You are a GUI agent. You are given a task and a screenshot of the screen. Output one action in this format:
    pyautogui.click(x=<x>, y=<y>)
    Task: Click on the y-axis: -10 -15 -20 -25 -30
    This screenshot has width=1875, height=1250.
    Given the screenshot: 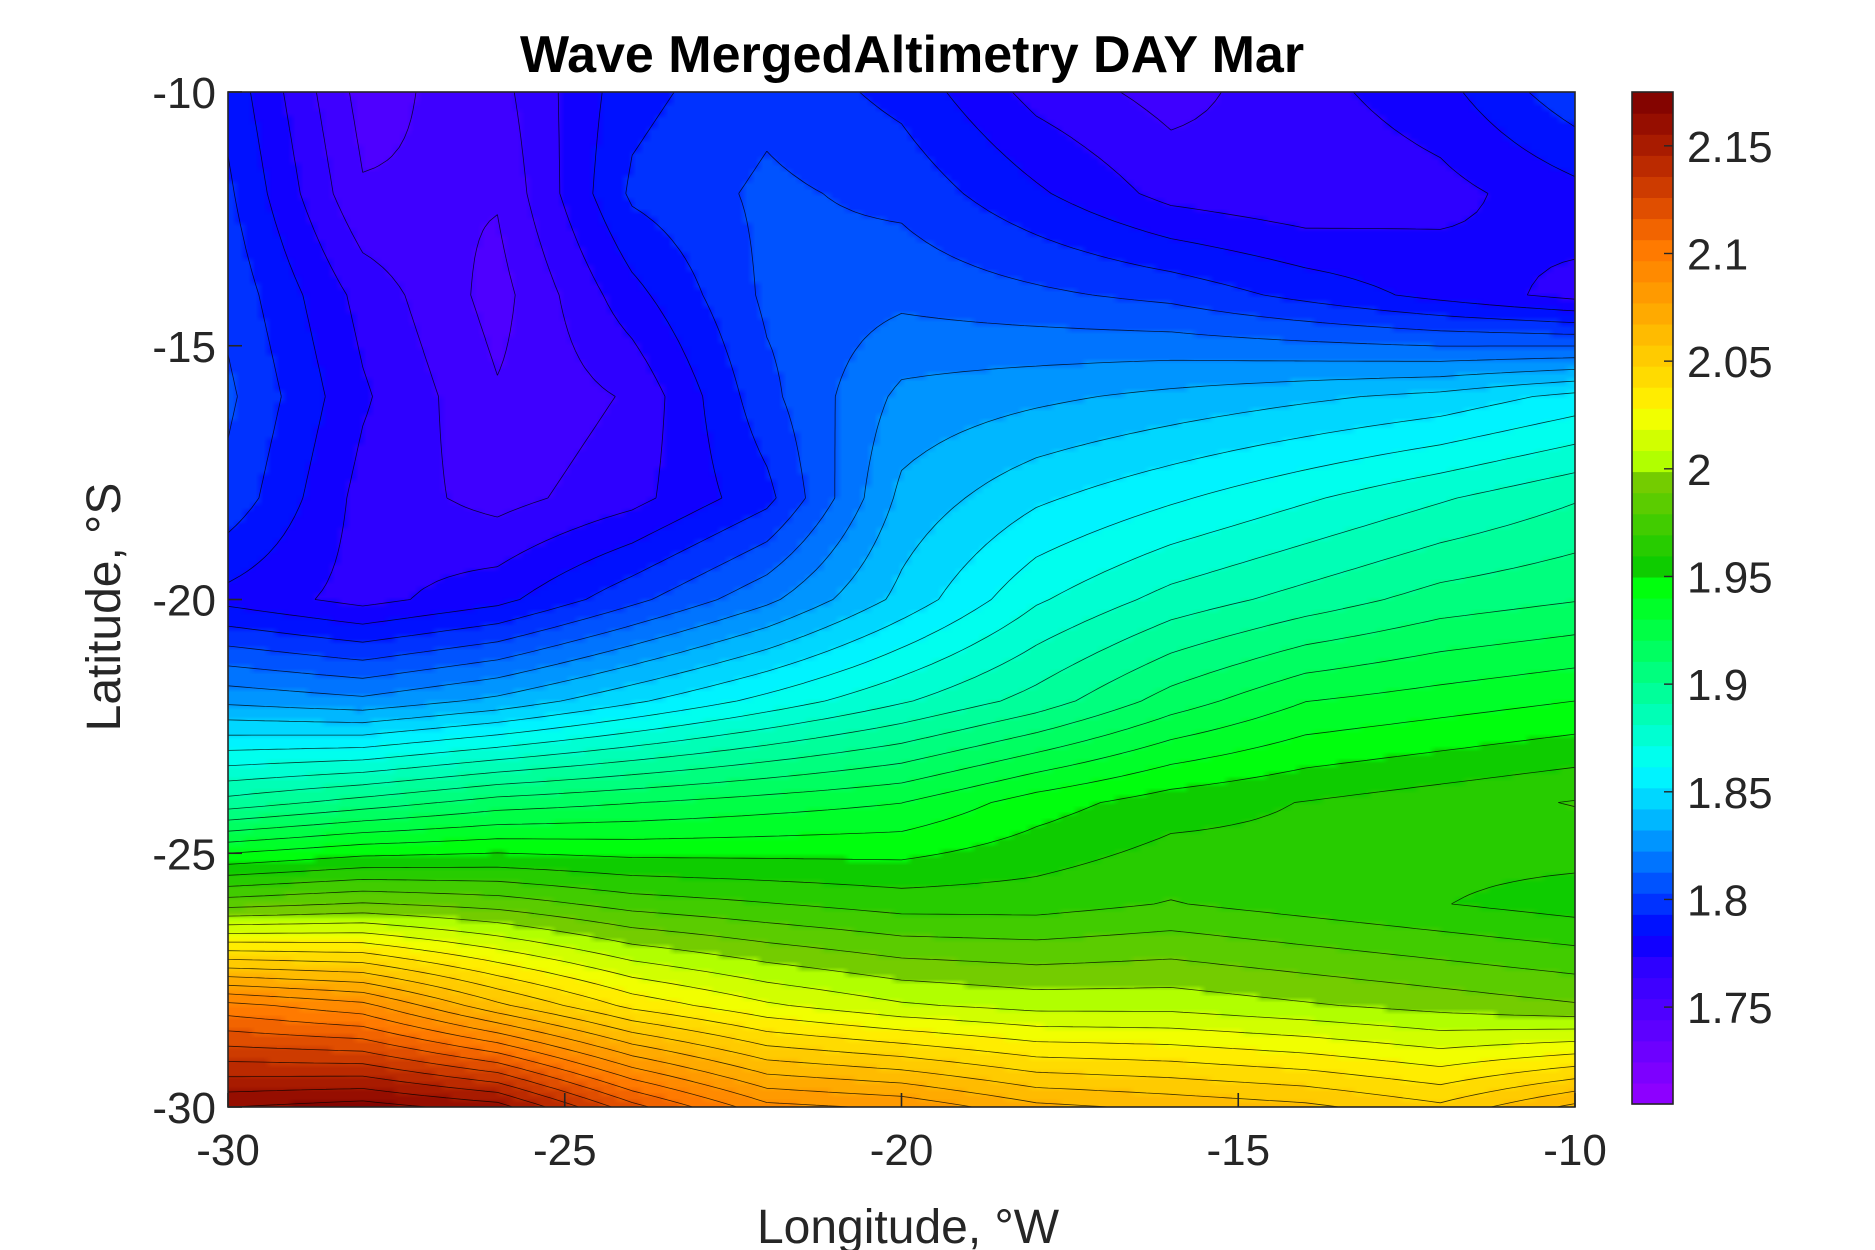 What is the action you would take?
    pyautogui.click(x=197, y=601)
    